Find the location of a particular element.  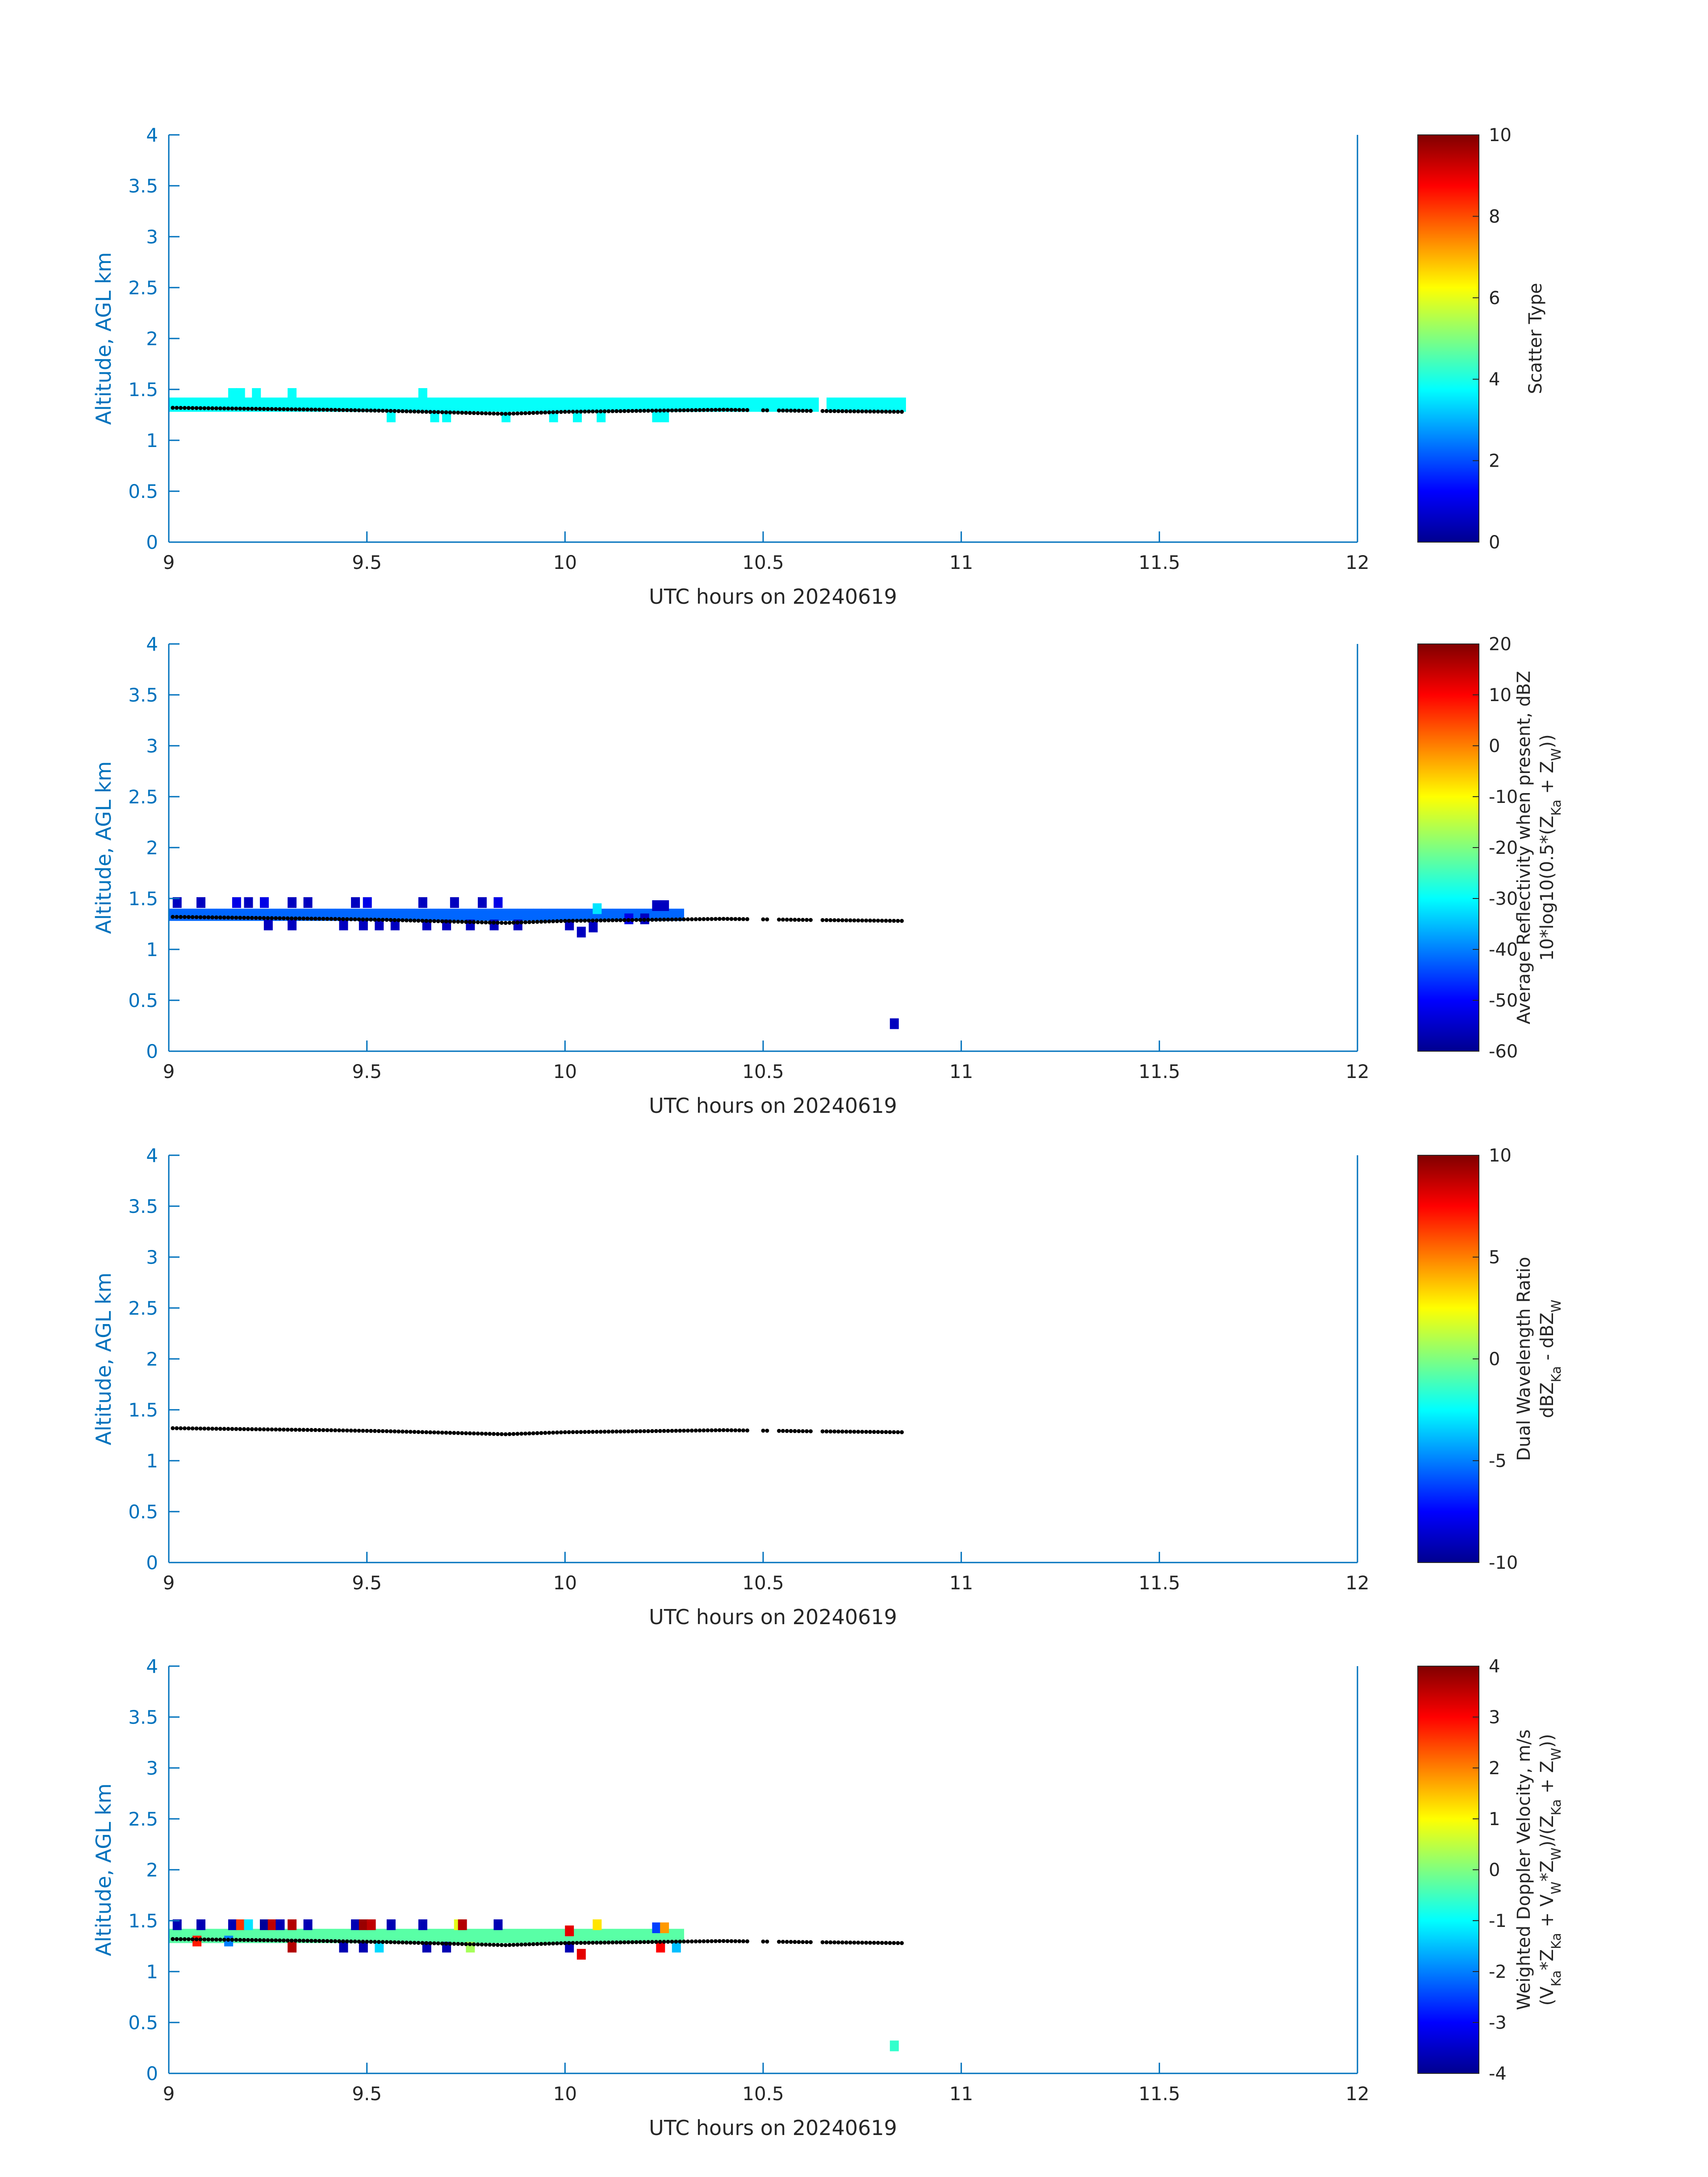

colorbar-tick-label: -10 is located at coordinates (1503, 797).